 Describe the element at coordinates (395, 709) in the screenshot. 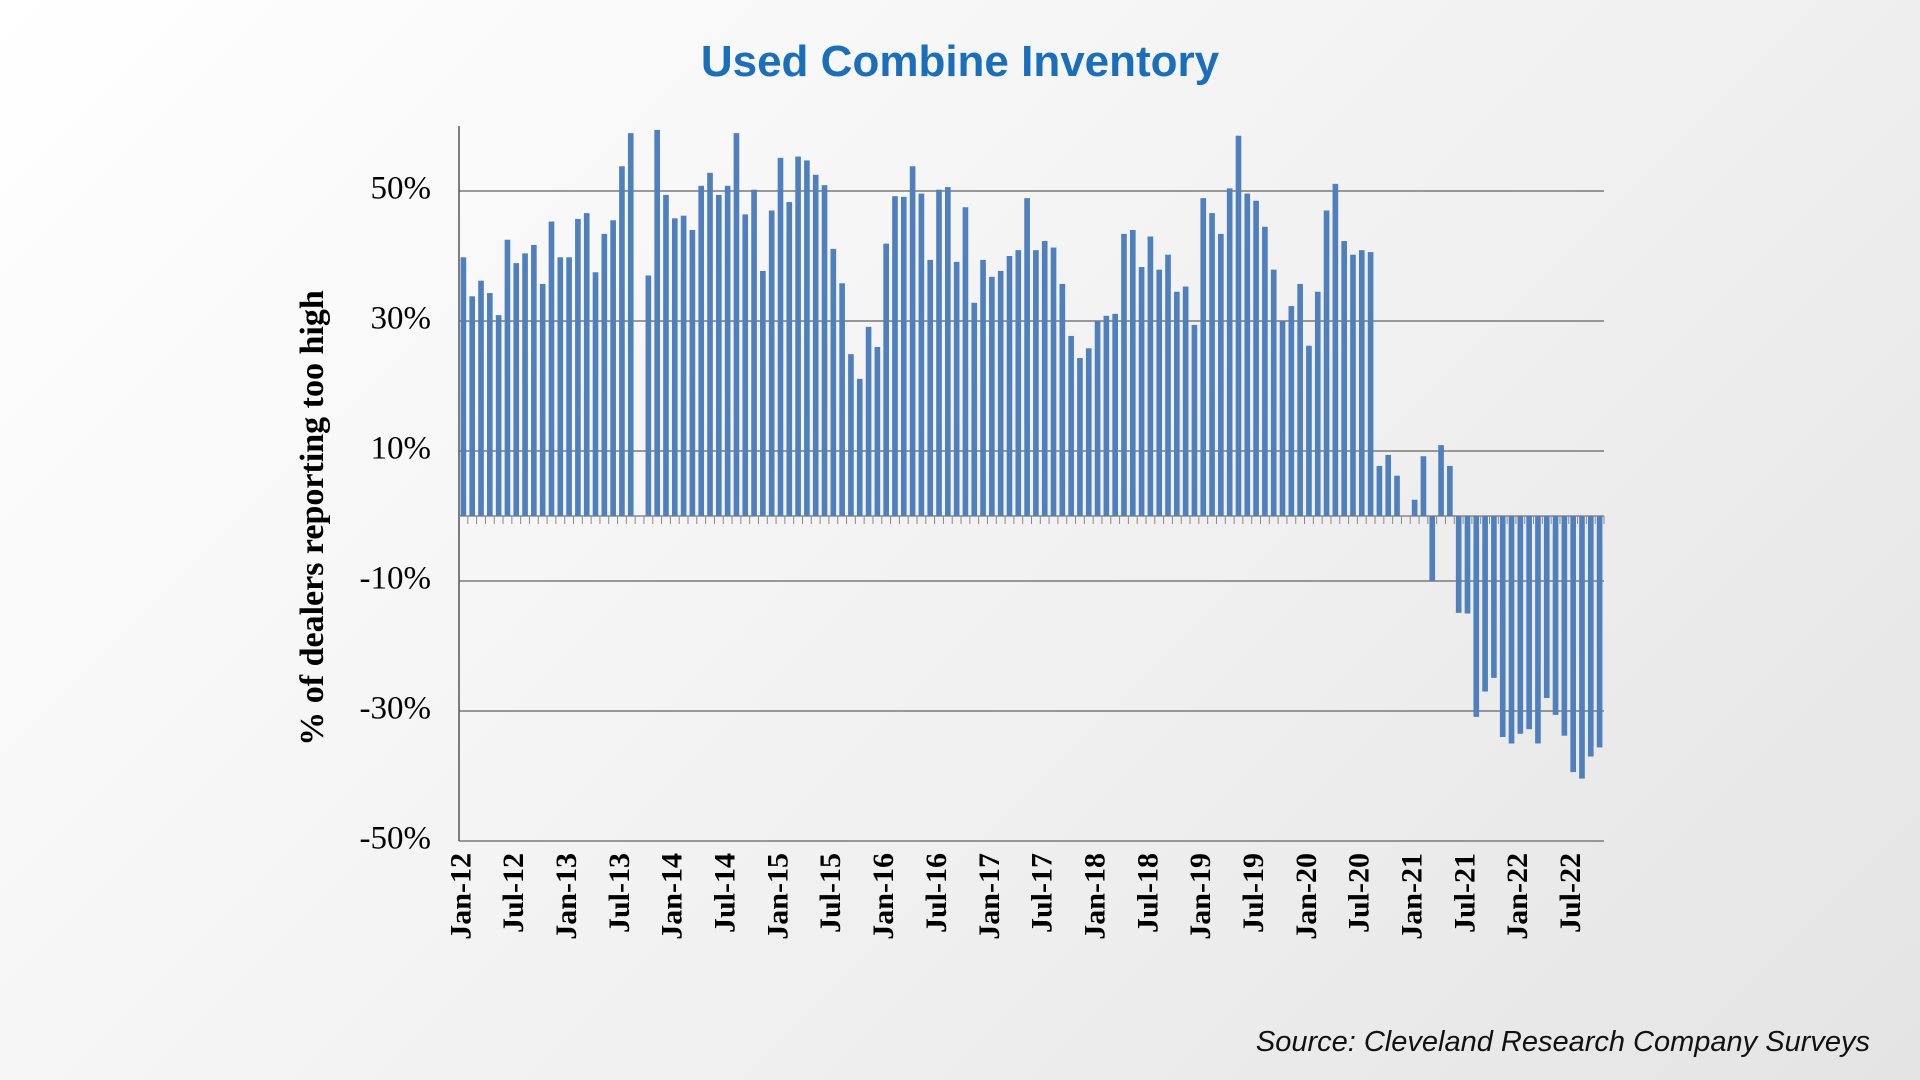

I see `y-tick-label: -30%` at that location.